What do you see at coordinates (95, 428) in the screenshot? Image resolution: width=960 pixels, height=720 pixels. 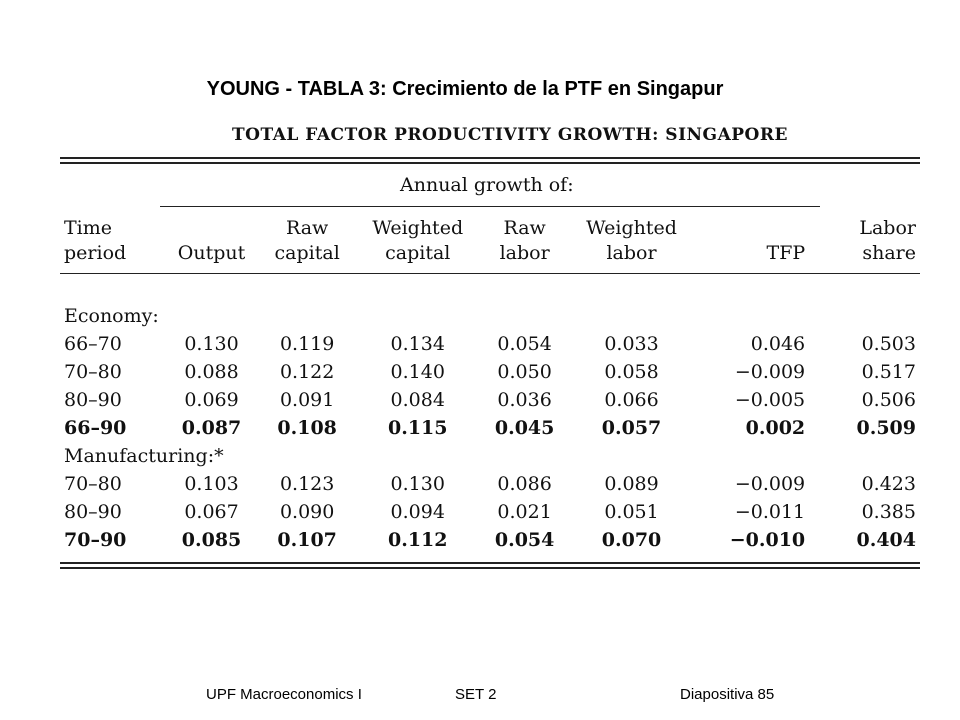 I see `table-cell: 66–90` at bounding box center [95, 428].